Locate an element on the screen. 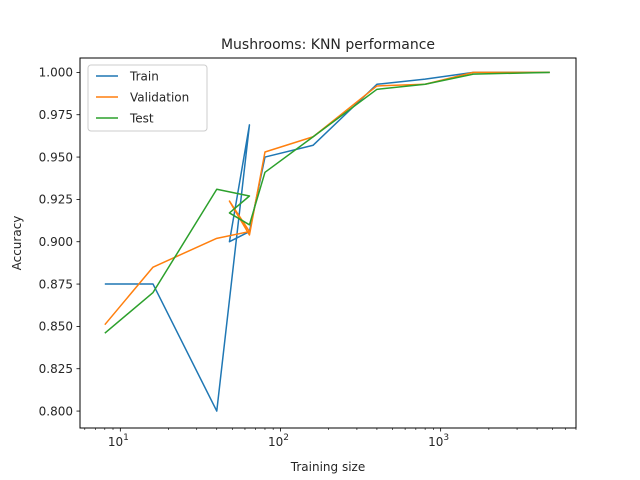 Image resolution: width=640 pixels, height=480 pixels. y-tick-label: 0.825 is located at coordinates (56, 369).